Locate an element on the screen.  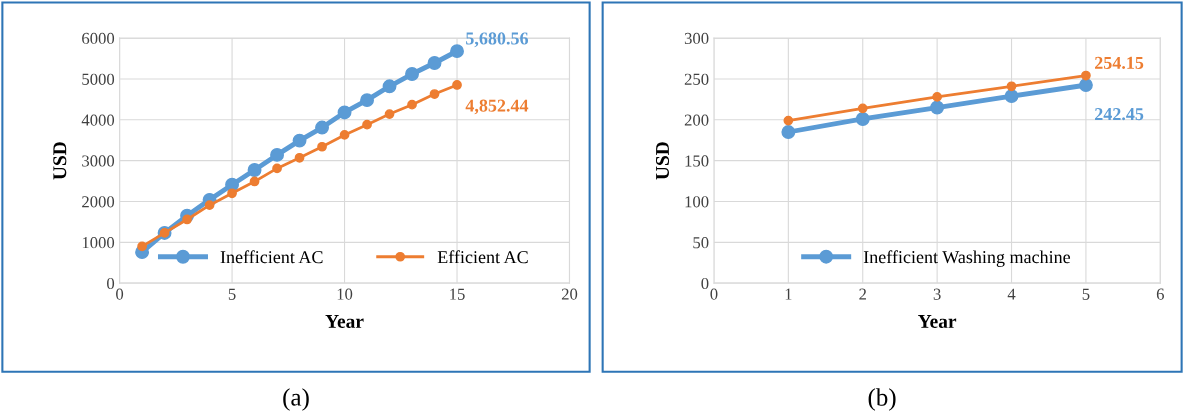
y-tick-label: 4000 is located at coordinates (98, 120).